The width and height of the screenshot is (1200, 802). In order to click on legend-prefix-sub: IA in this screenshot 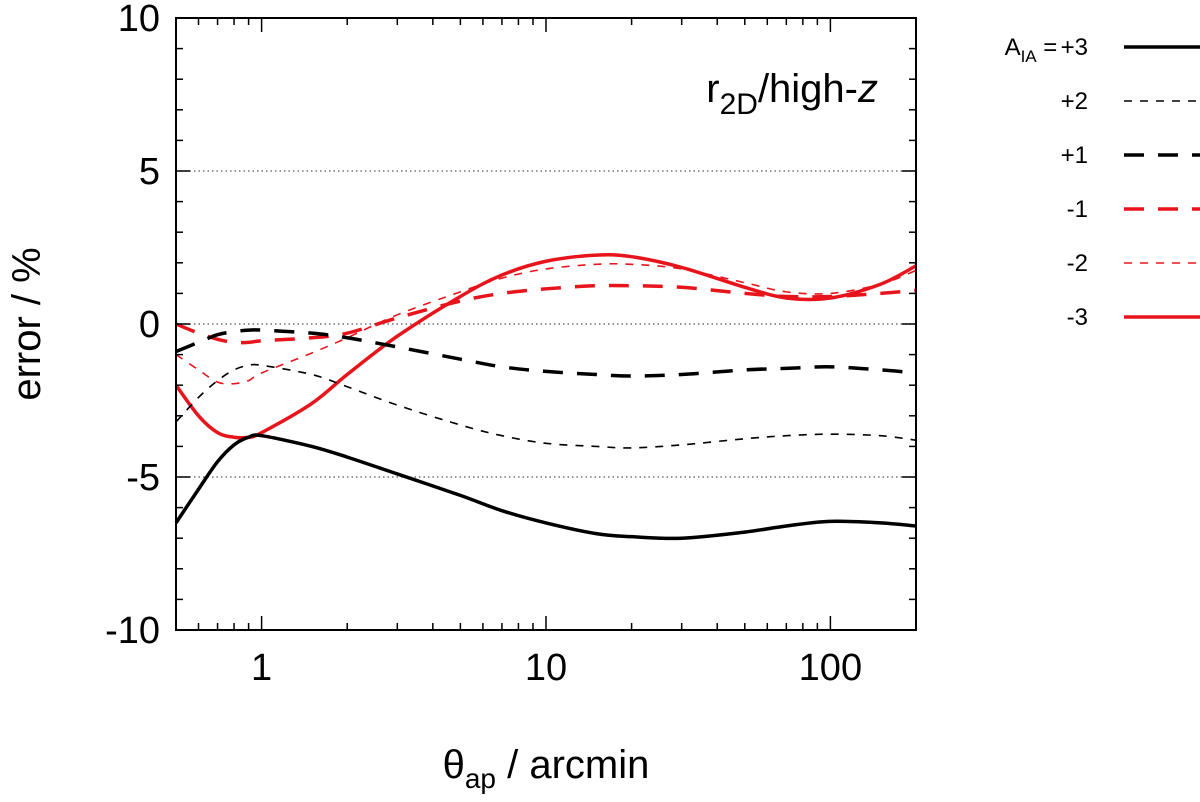, I will do `click(1029, 56)`.